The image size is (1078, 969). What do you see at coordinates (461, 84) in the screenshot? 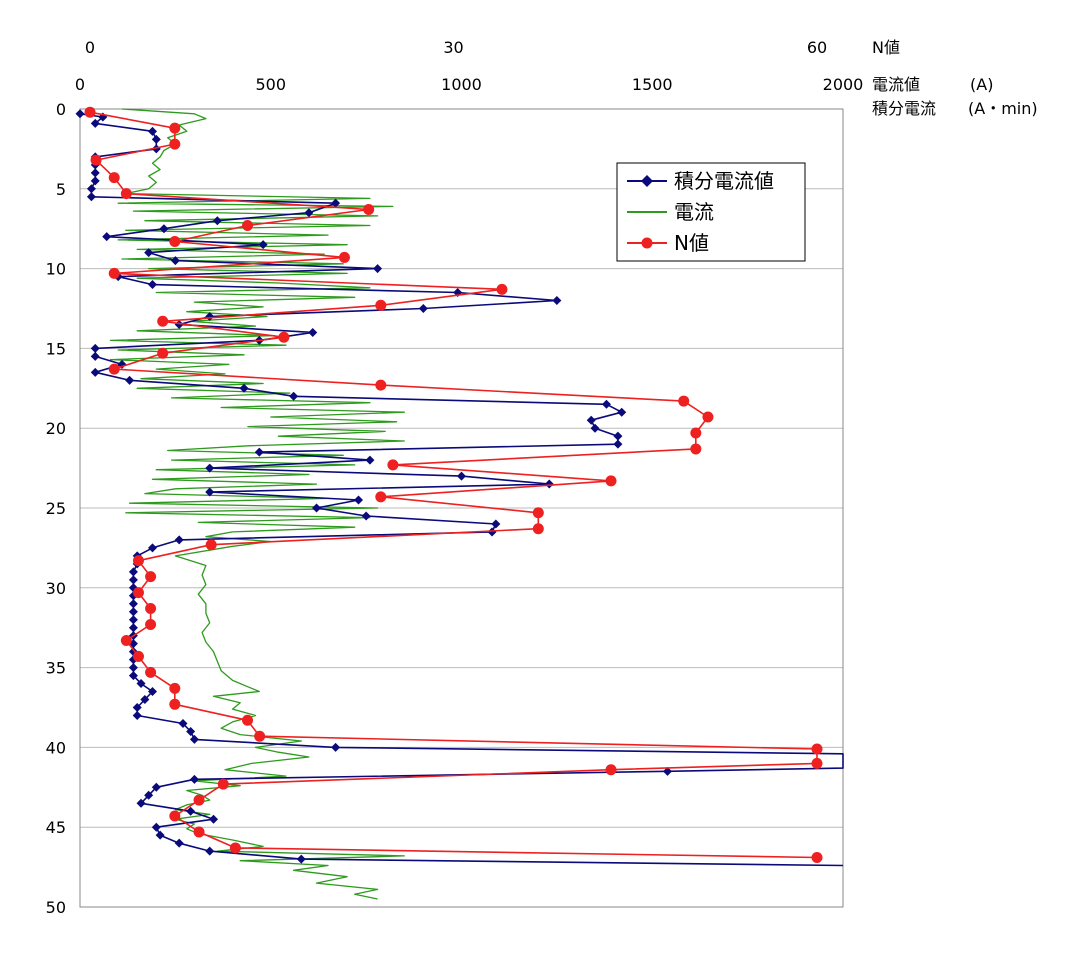
I see `current-tick-label: 1000` at bounding box center [461, 84].